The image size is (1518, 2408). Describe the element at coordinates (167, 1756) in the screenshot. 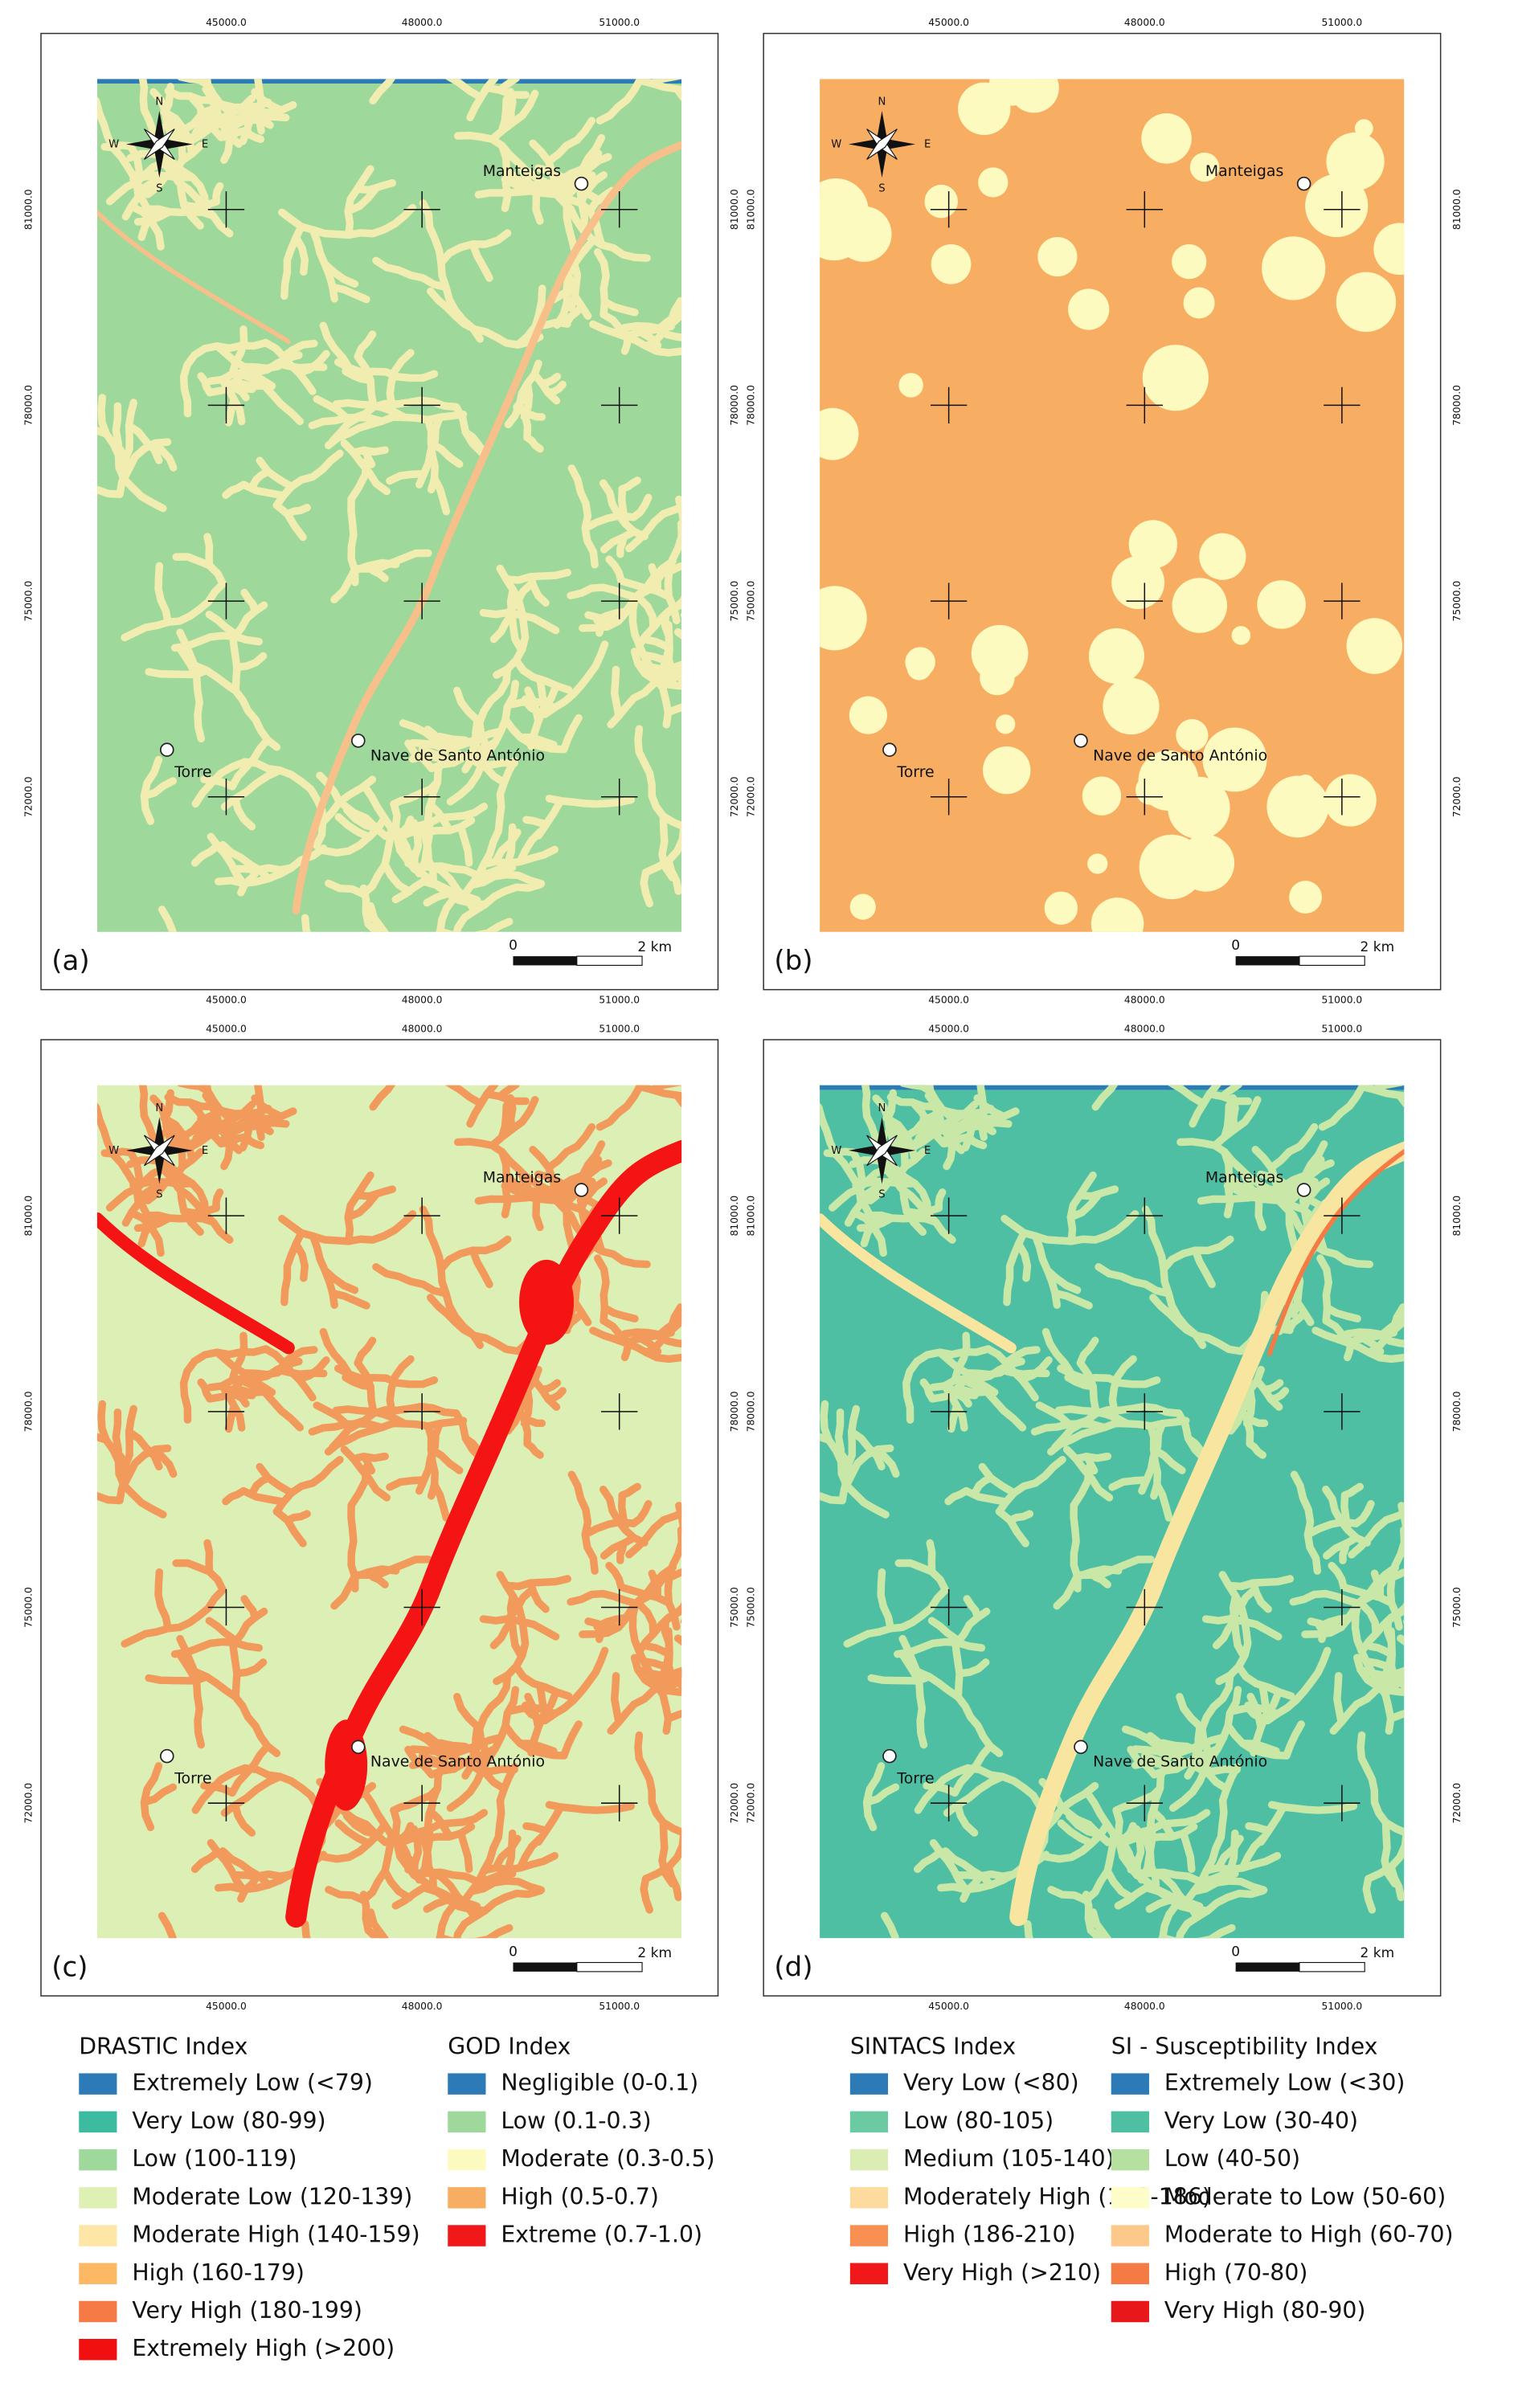

I see `place-marker` at that location.